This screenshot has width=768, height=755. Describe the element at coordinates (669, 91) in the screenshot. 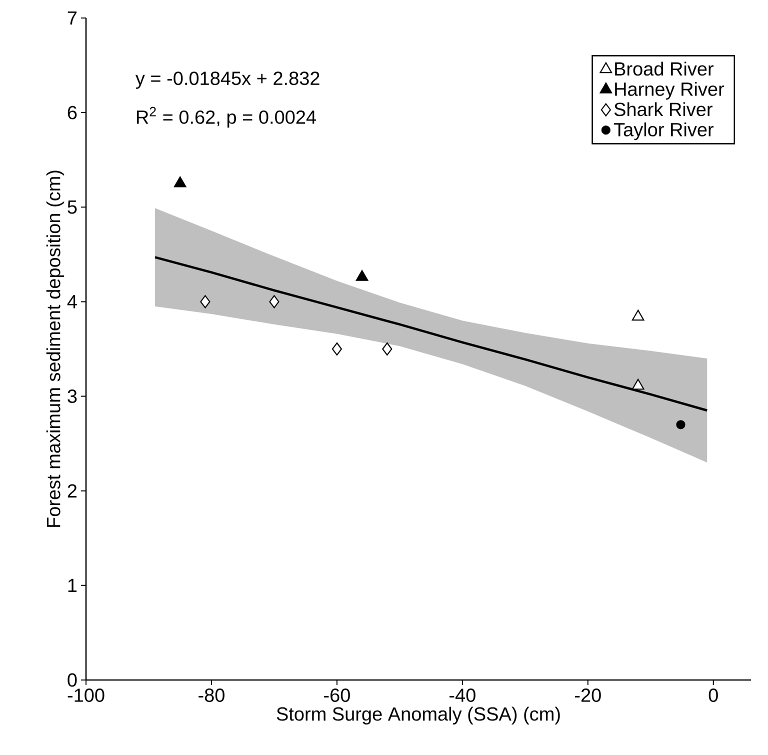

I see `legend-label: Harney River` at that location.